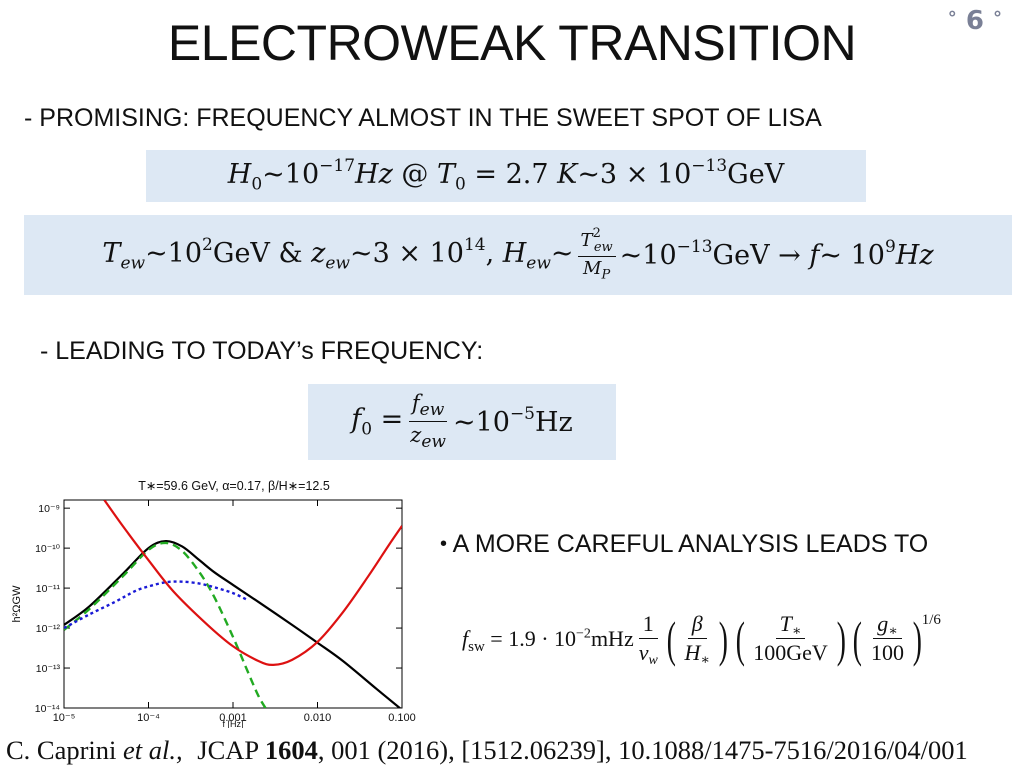 Image resolution: width=1024 pixels, height=768 pixels. I want to click on slide-title: ELECTROWEAK TRANSITION, so click(512, 43).